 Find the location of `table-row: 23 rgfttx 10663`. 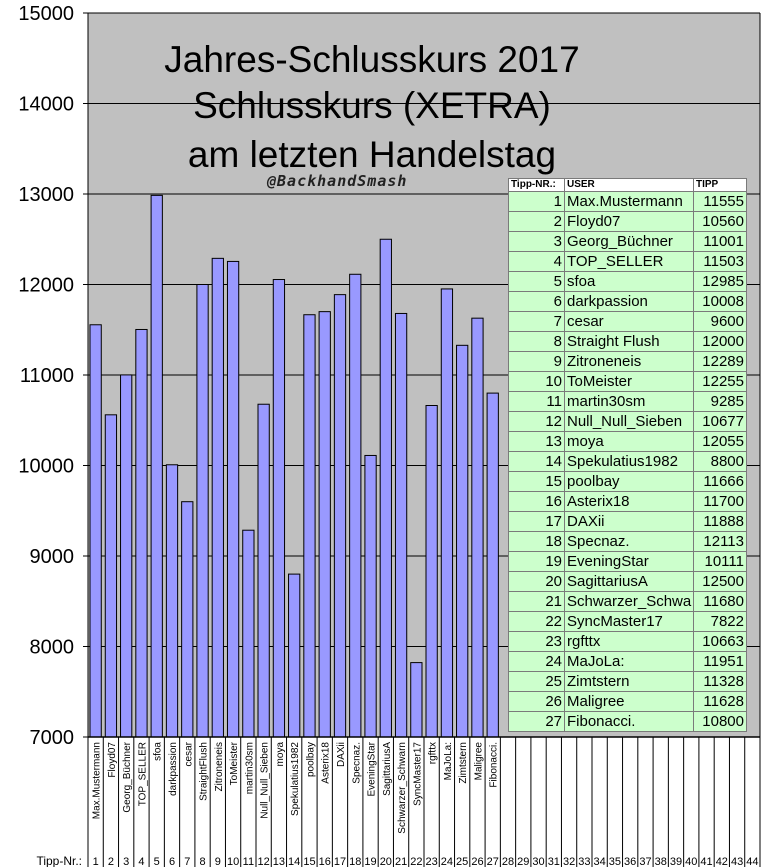

table-row: 23 rgfttx 10663 is located at coordinates (627, 641).